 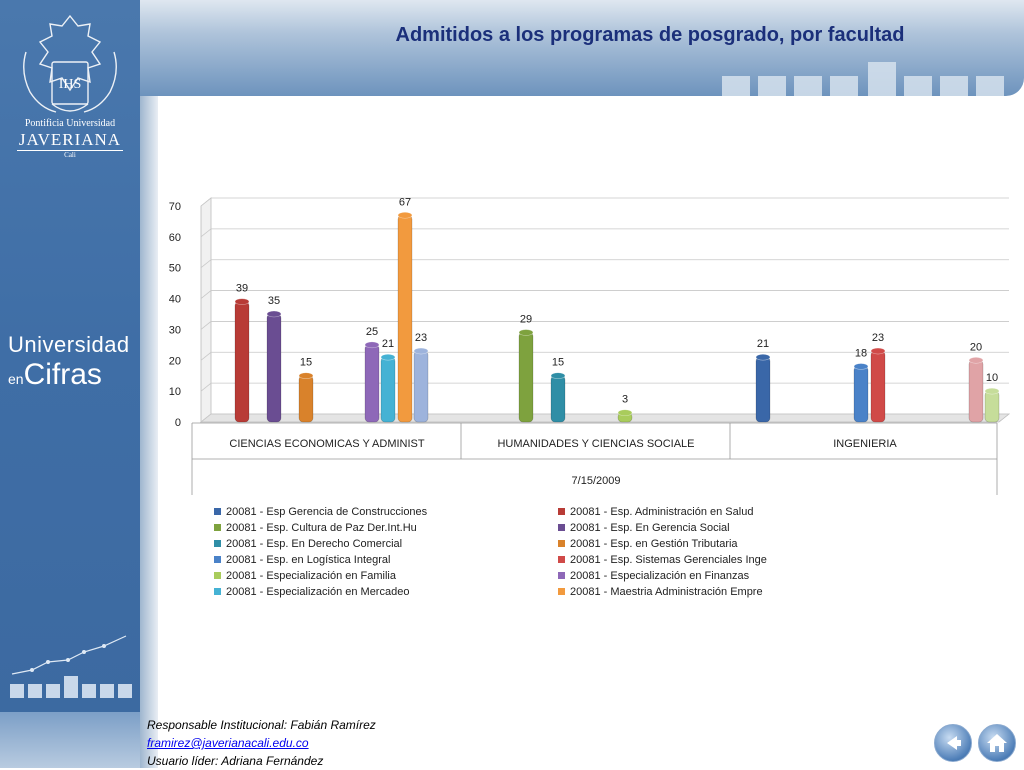 I want to click on chart-side-wall, so click(x=206, y=310).